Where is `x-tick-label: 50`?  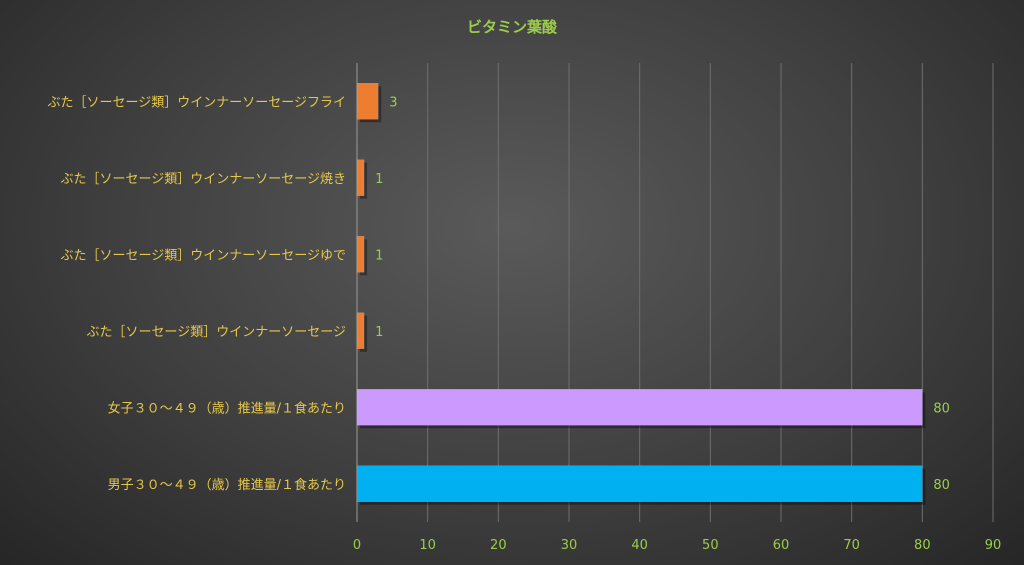
x-tick-label: 50 is located at coordinates (710, 545).